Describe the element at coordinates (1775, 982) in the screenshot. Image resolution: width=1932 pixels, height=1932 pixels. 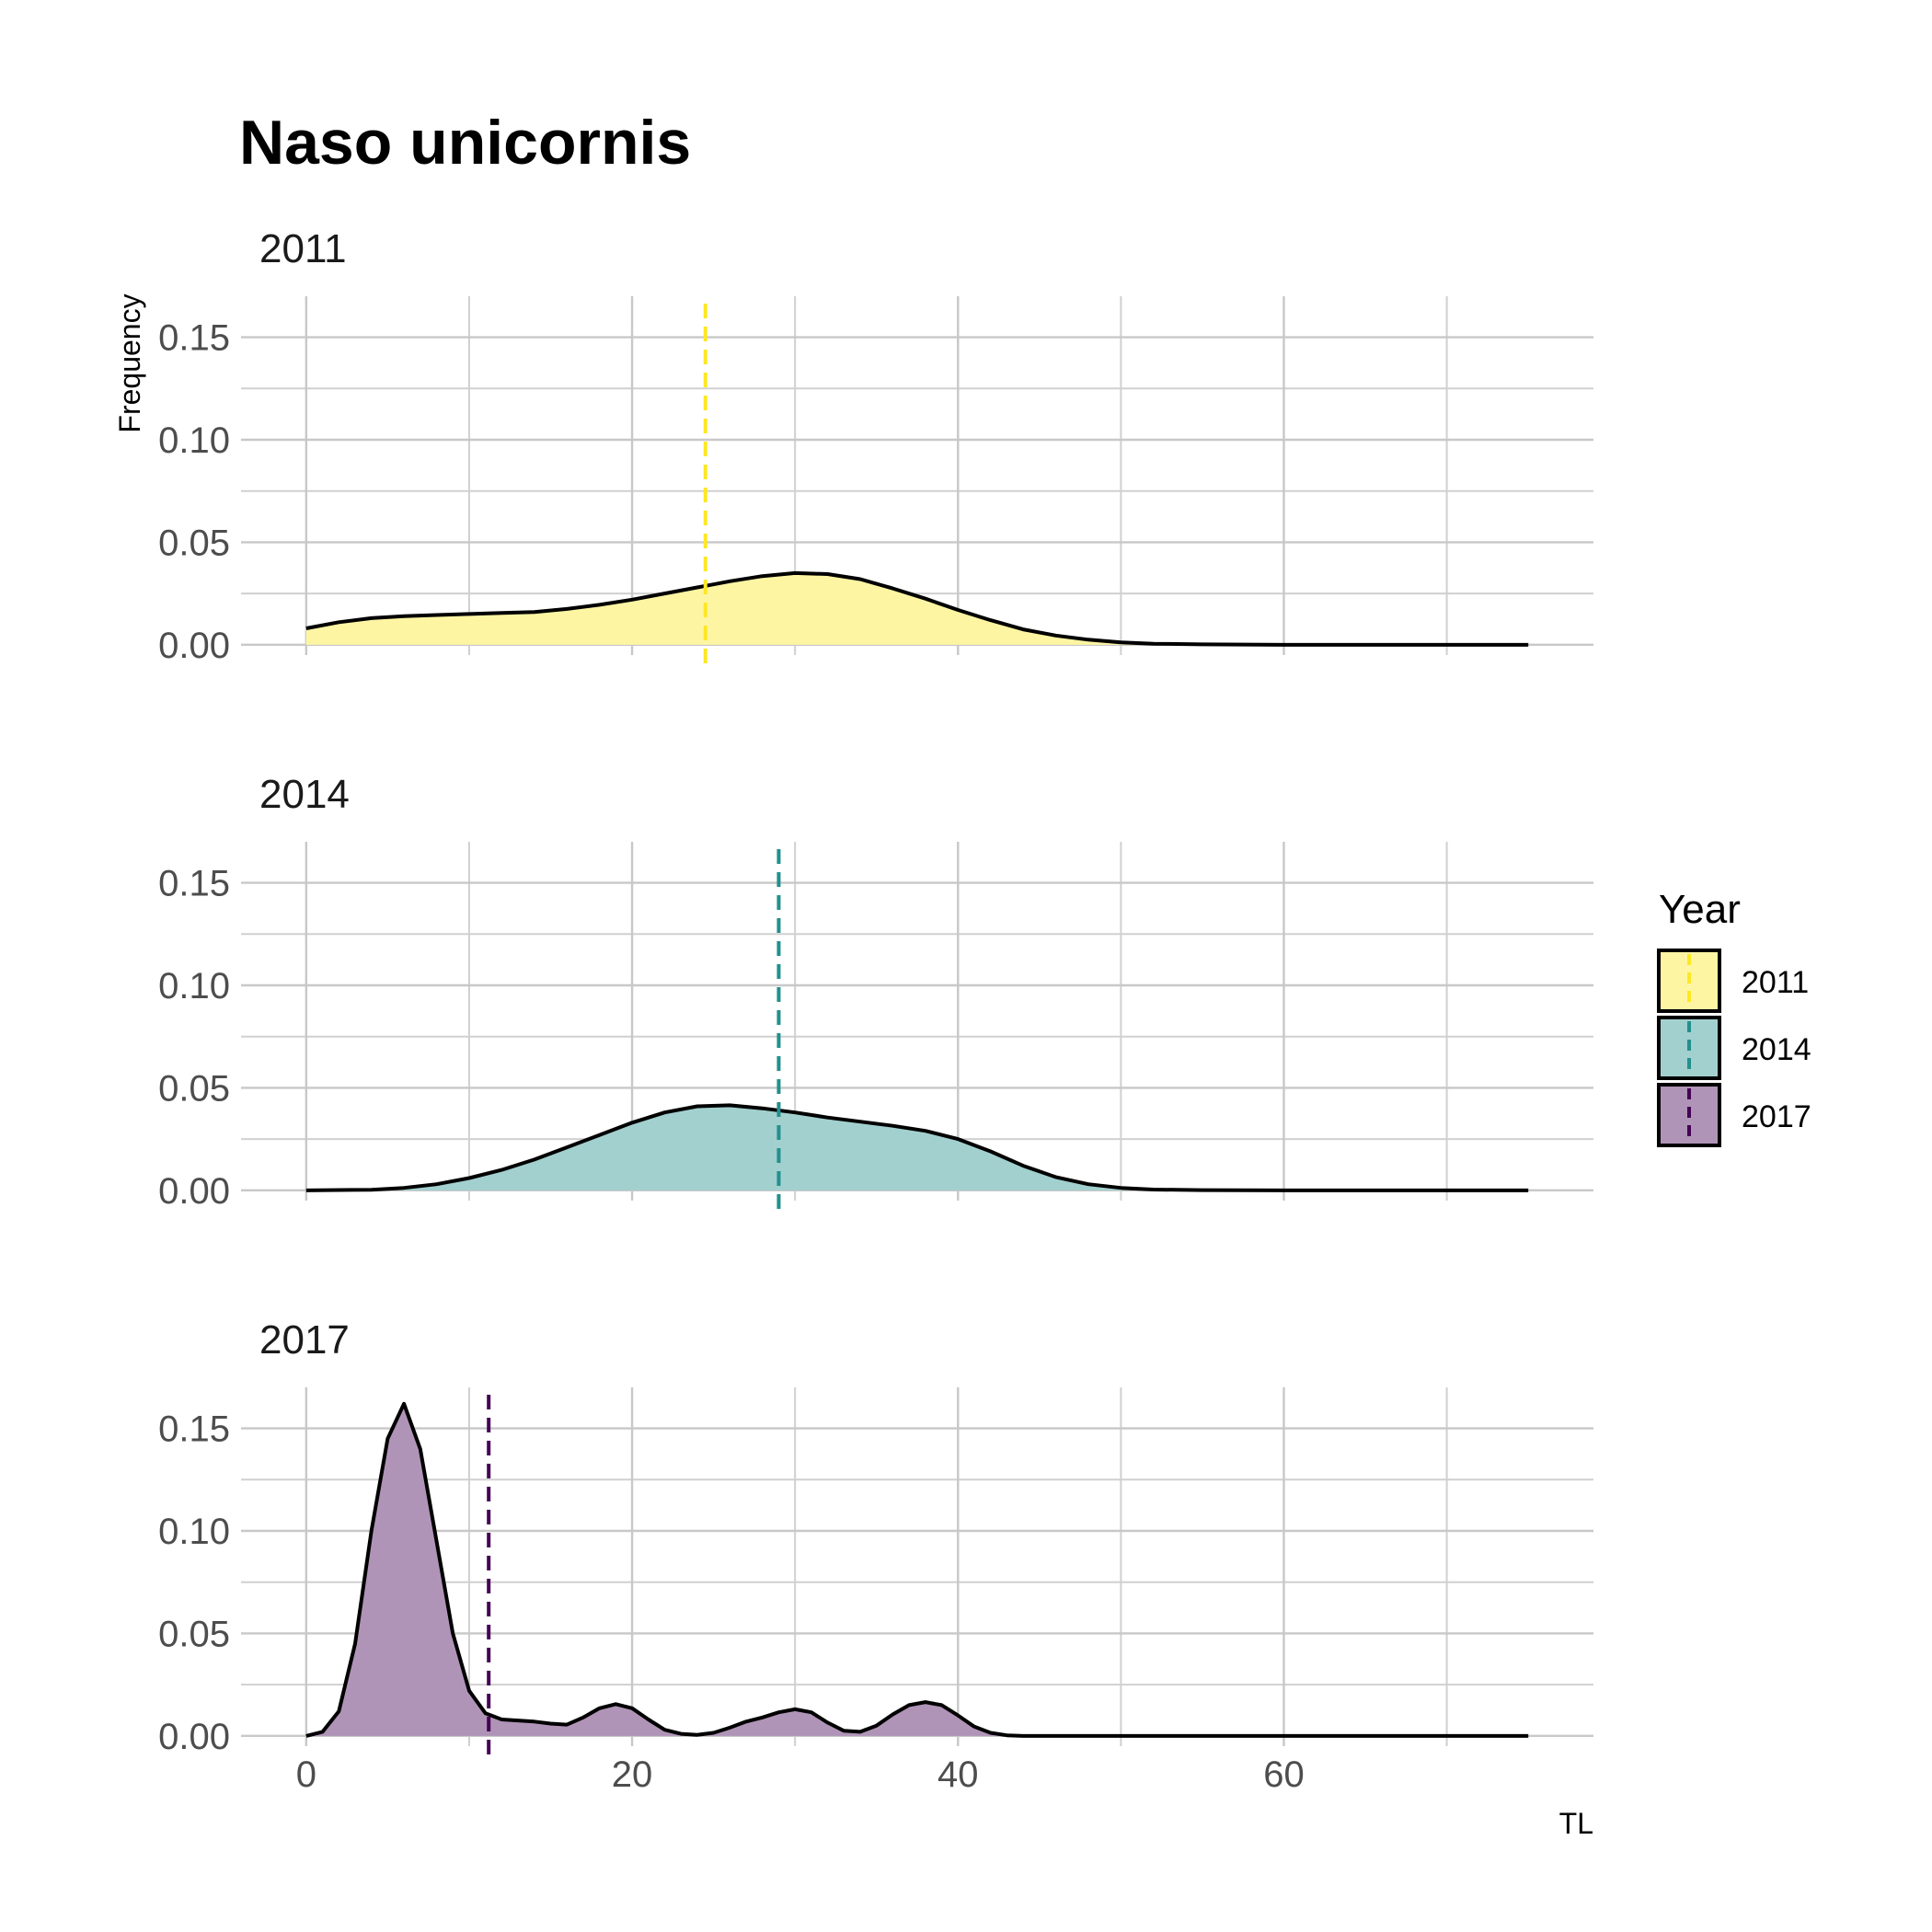
I see `legend-label: 2011` at that location.